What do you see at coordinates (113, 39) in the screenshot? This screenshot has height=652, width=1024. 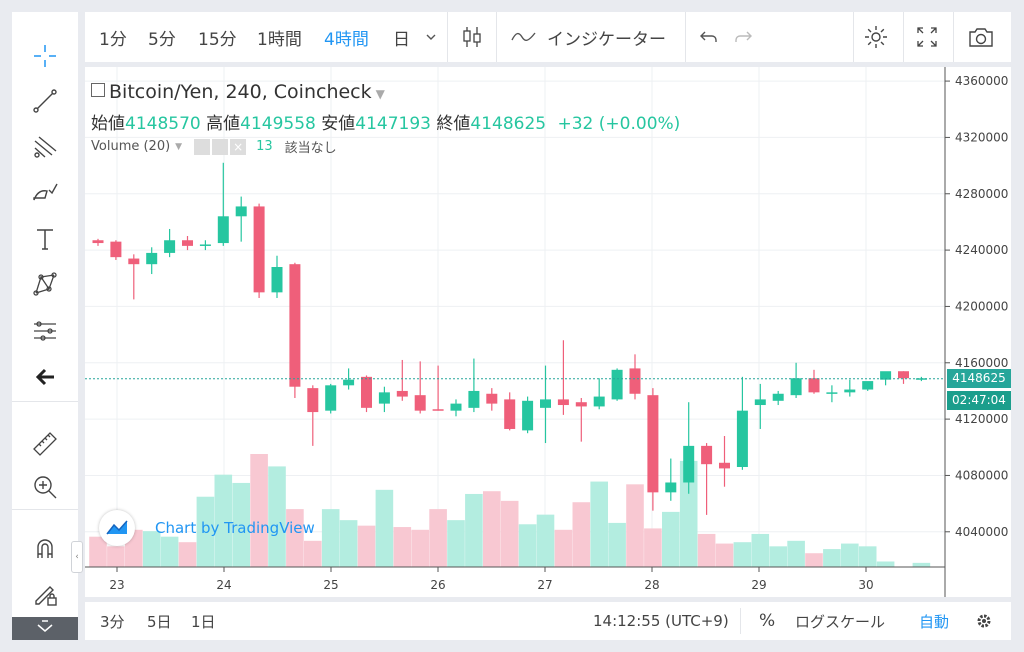 I see `interval-1m: 1分` at bounding box center [113, 39].